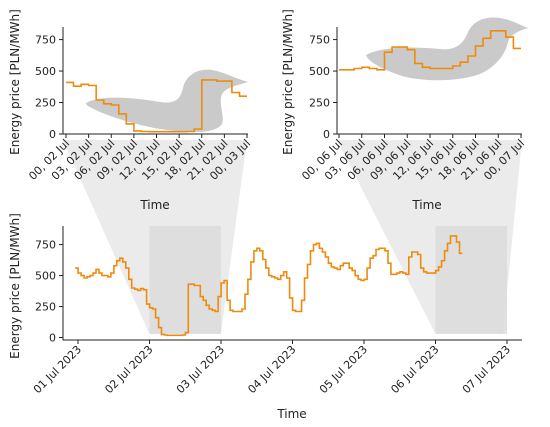 The width and height of the screenshot is (550, 427). Describe the element at coordinates (288, 82) in the screenshot. I see `ylabel-top-right: Energy price [PLN/MWh]` at that location.